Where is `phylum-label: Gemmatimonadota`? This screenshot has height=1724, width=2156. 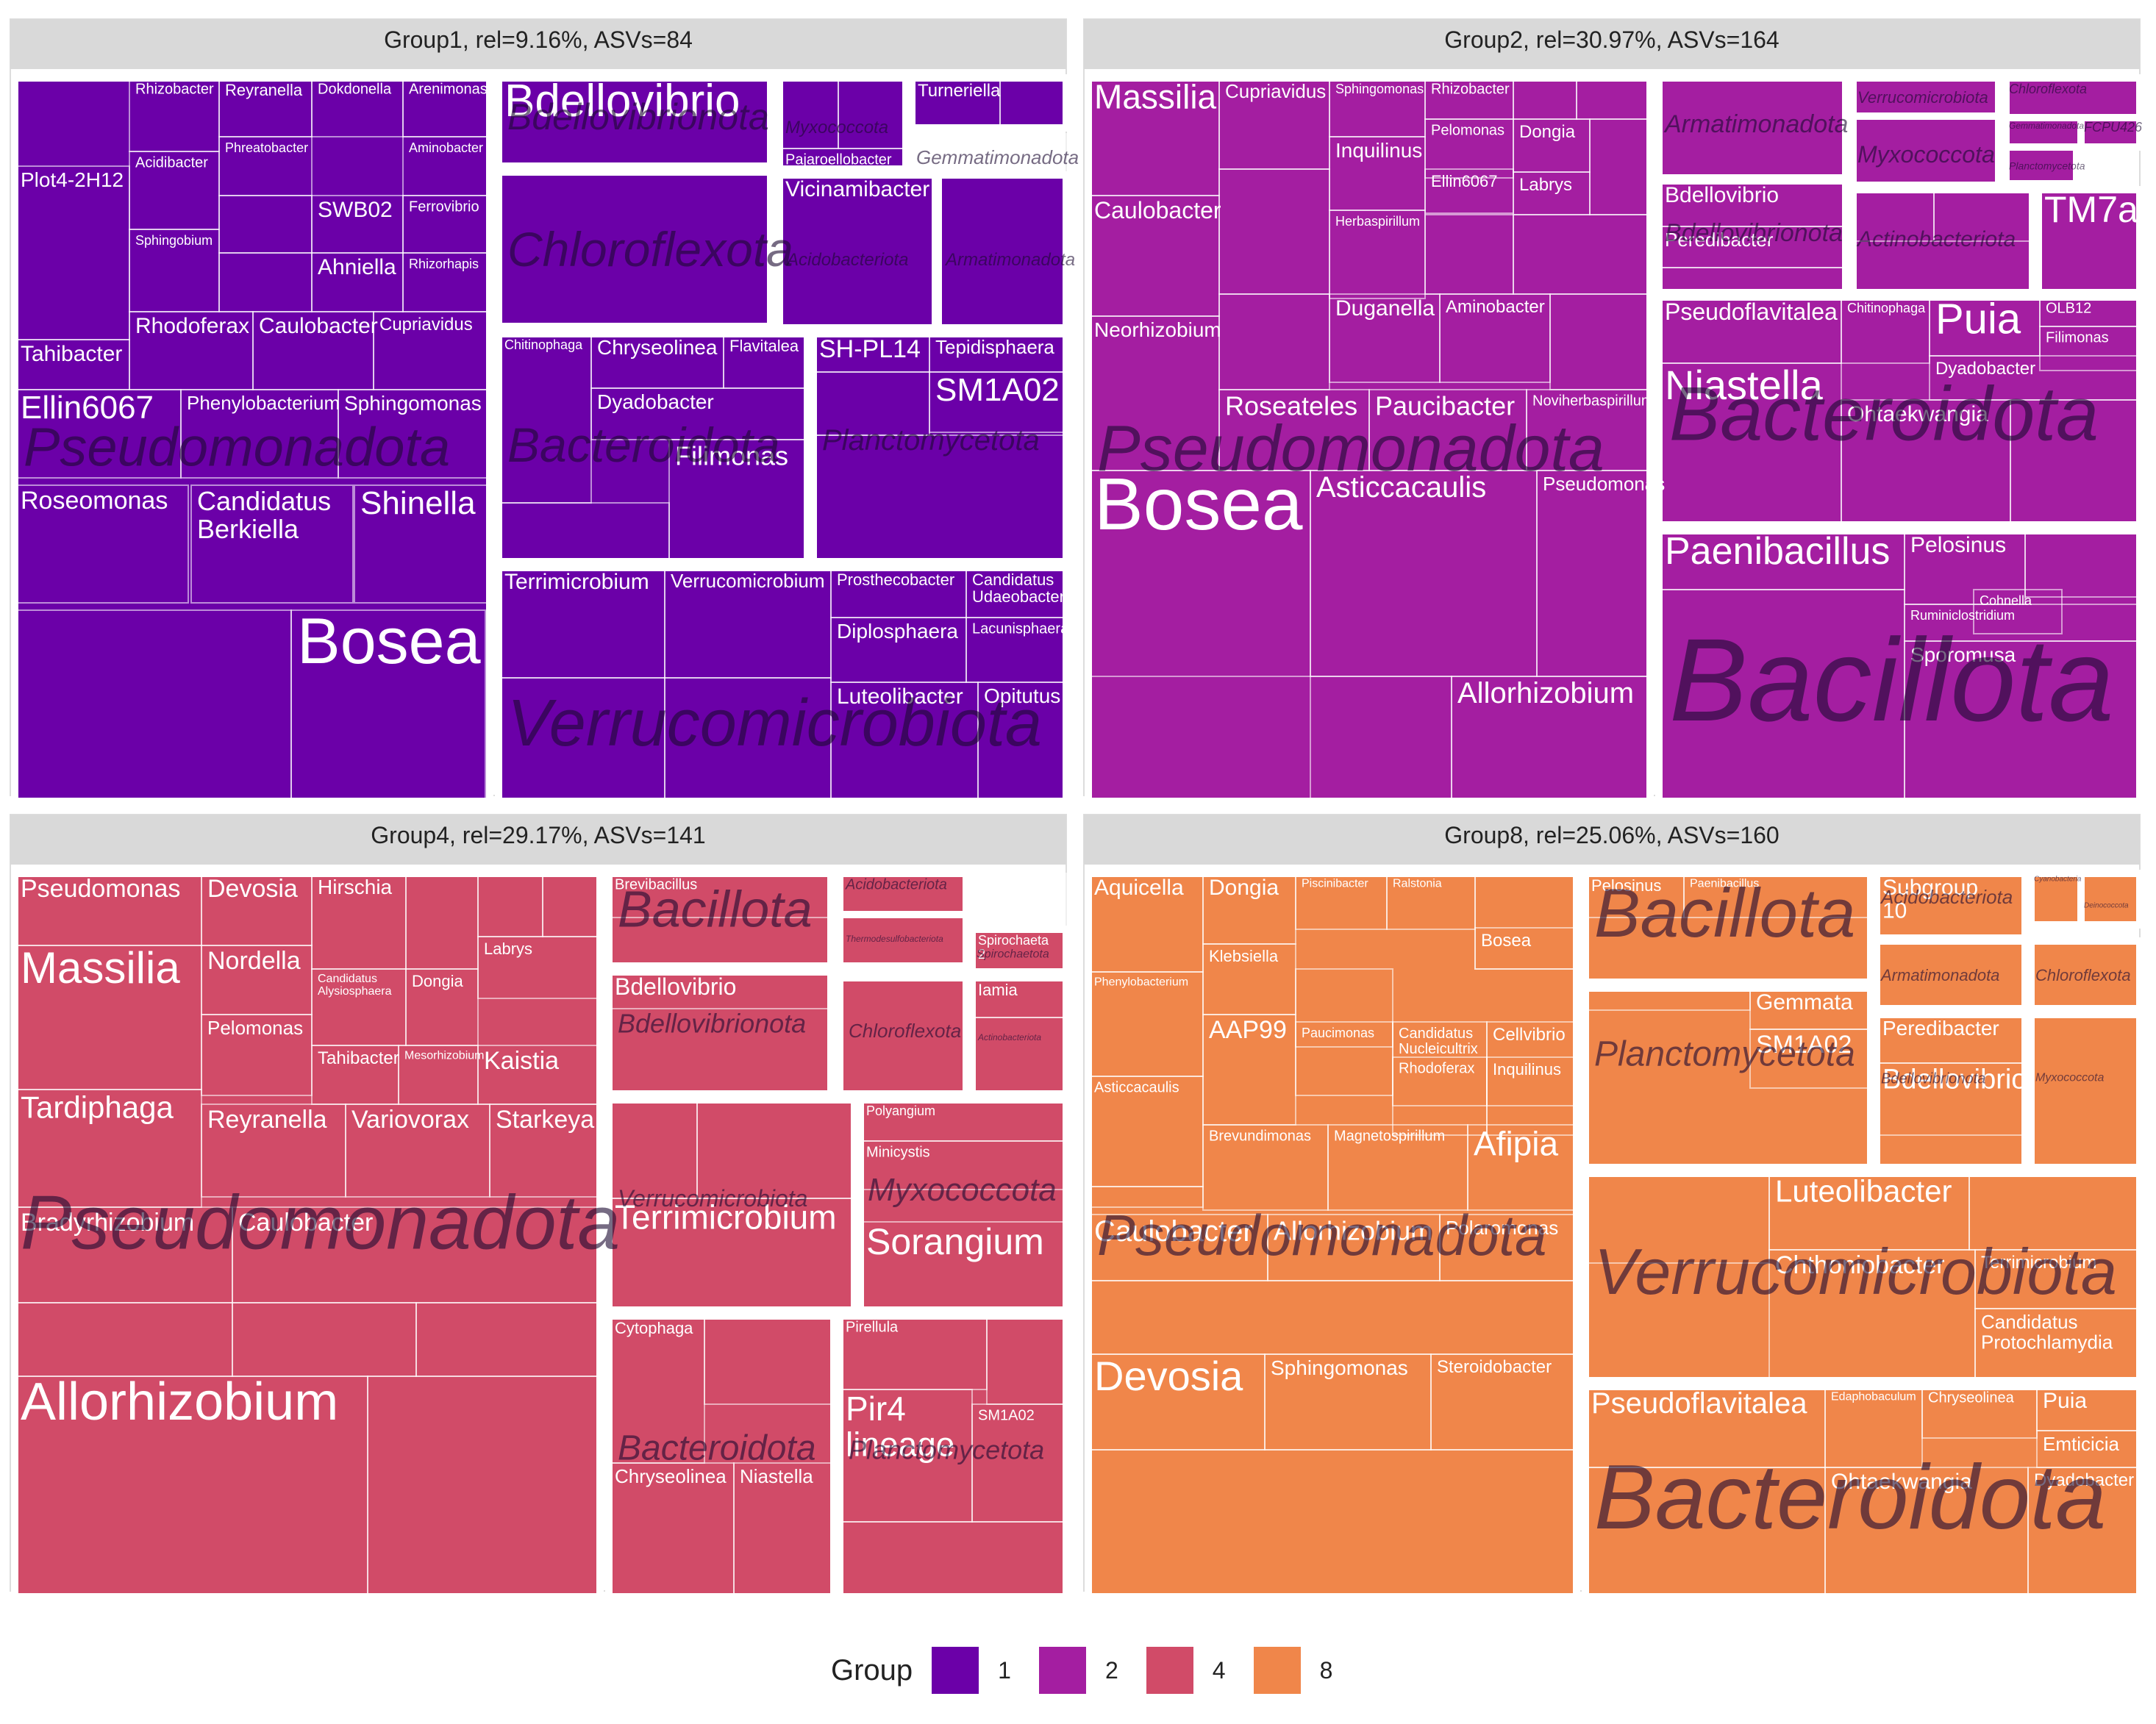
phylum-label: Gemmatimonadota is located at coordinates (998, 157).